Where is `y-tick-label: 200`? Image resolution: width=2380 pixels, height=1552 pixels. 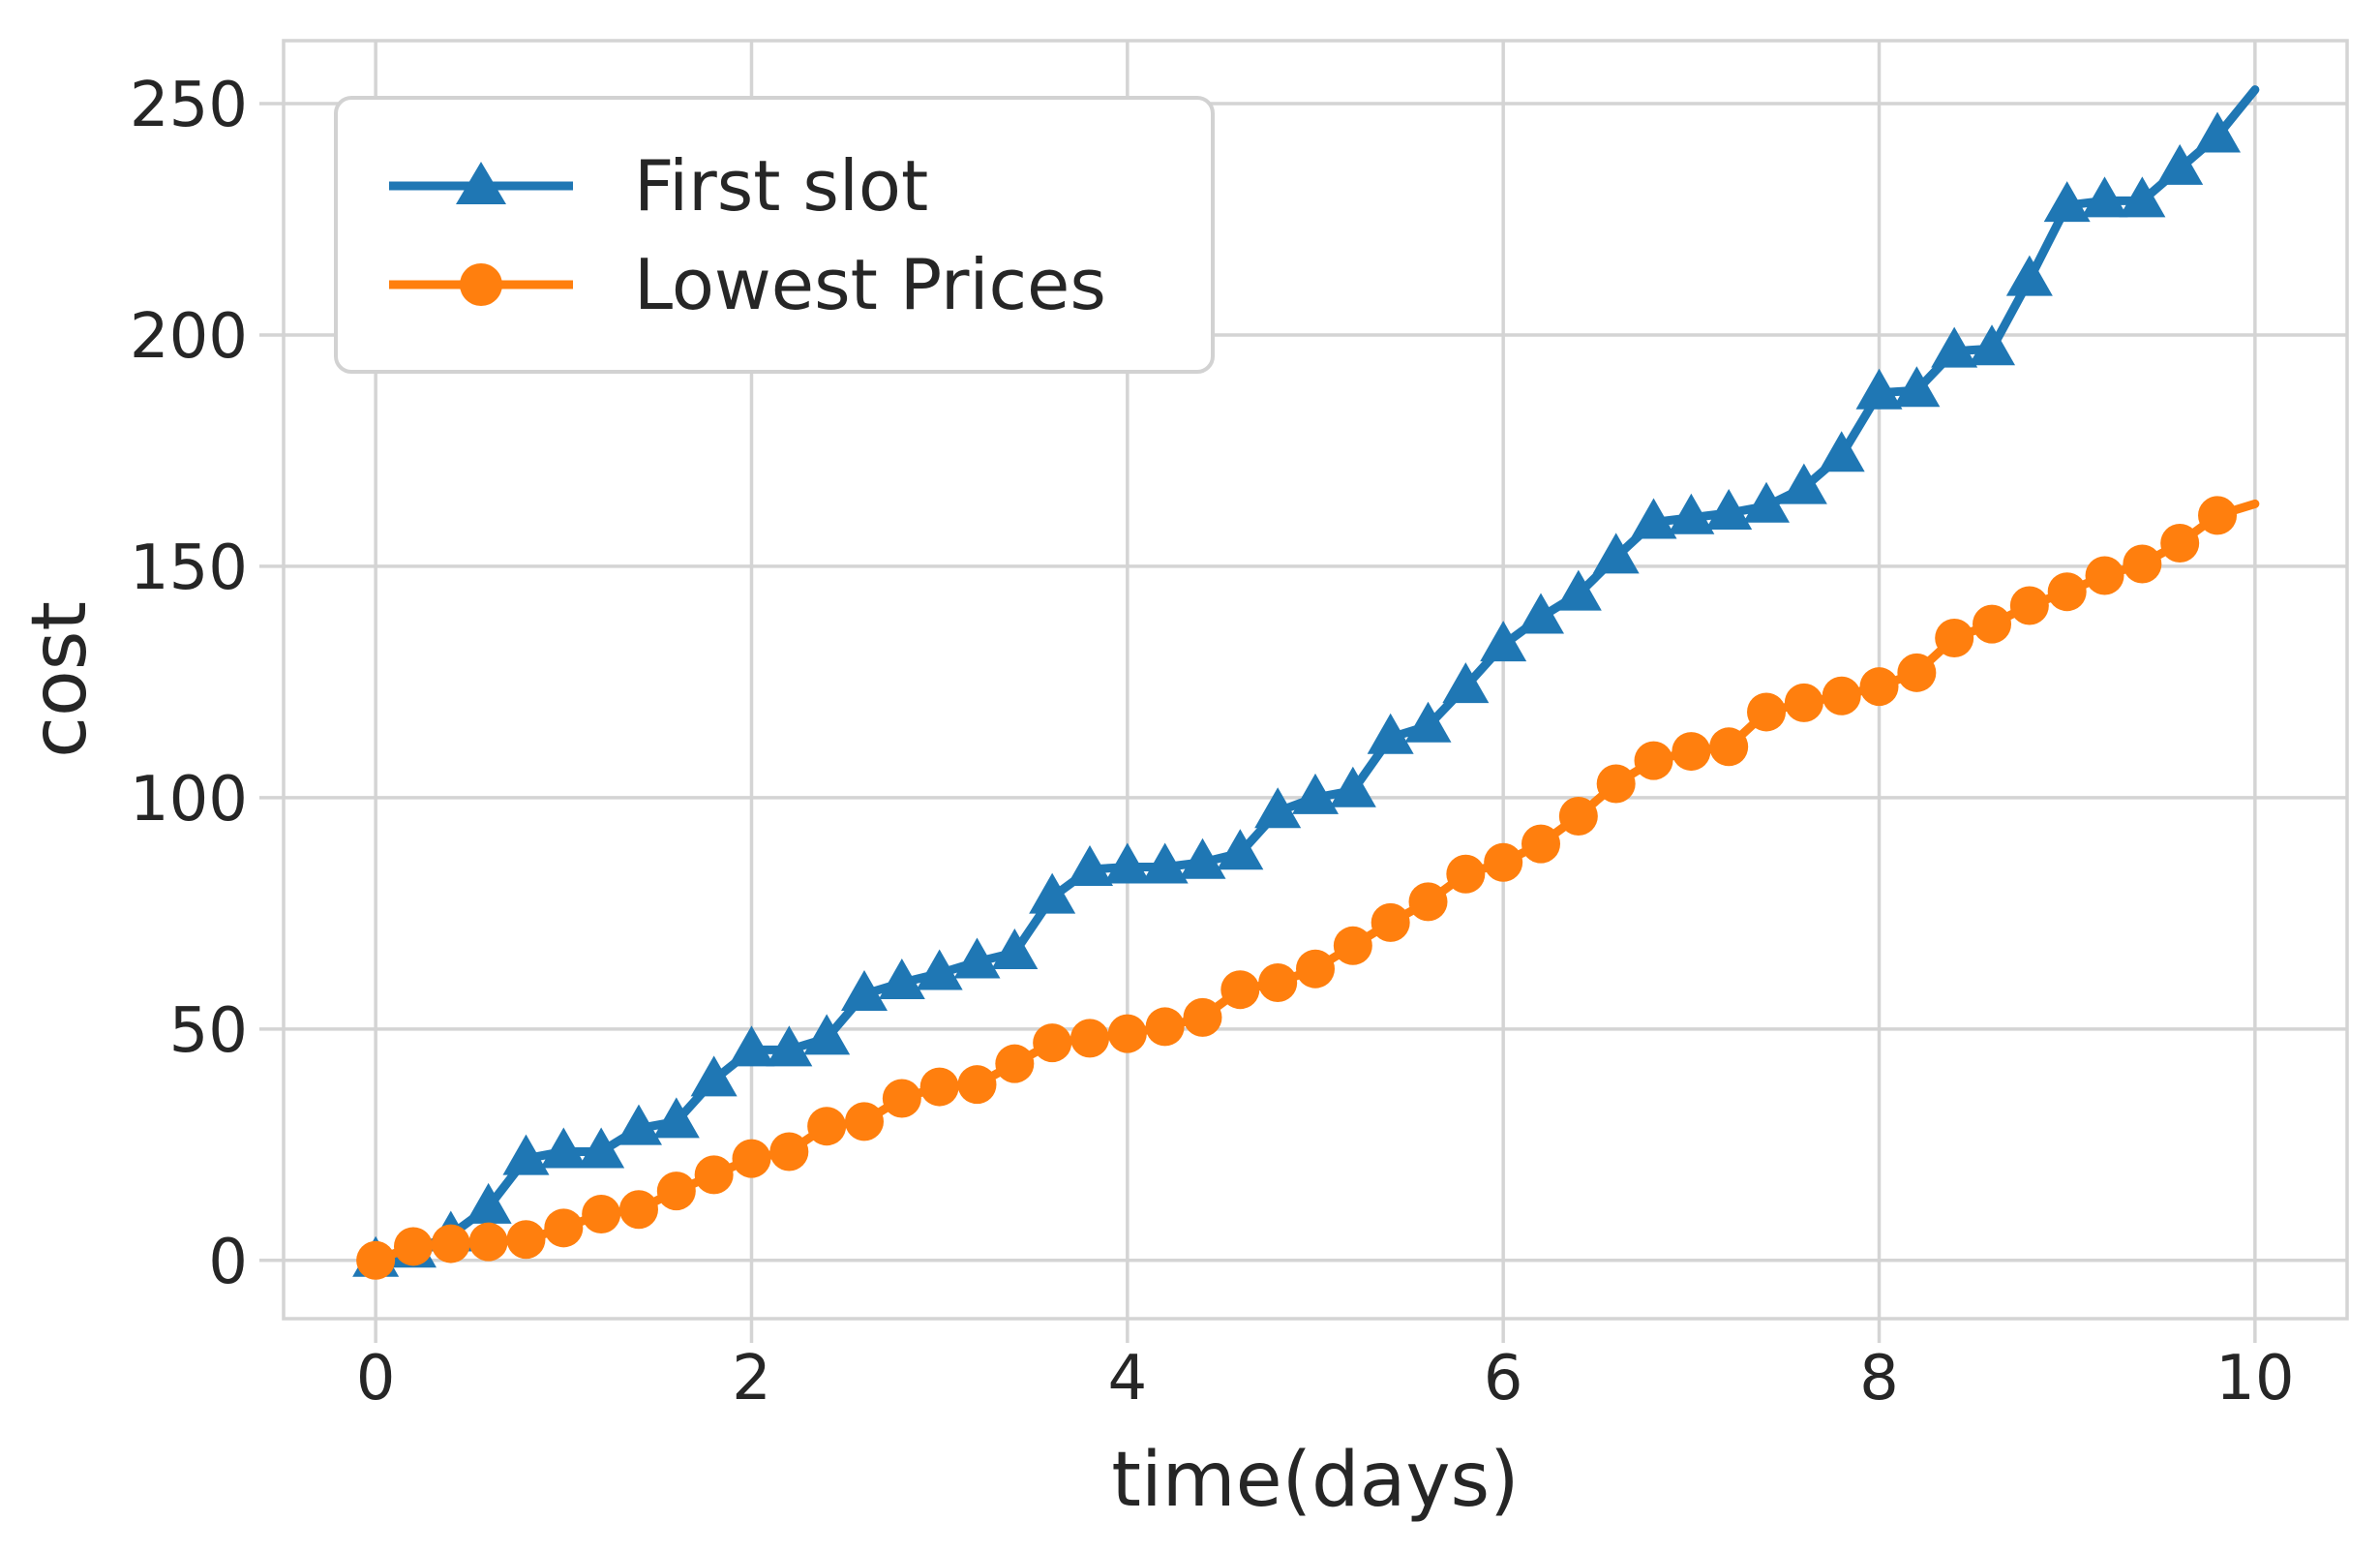
y-tick-label: 200 is located at coordinates (189, 337).